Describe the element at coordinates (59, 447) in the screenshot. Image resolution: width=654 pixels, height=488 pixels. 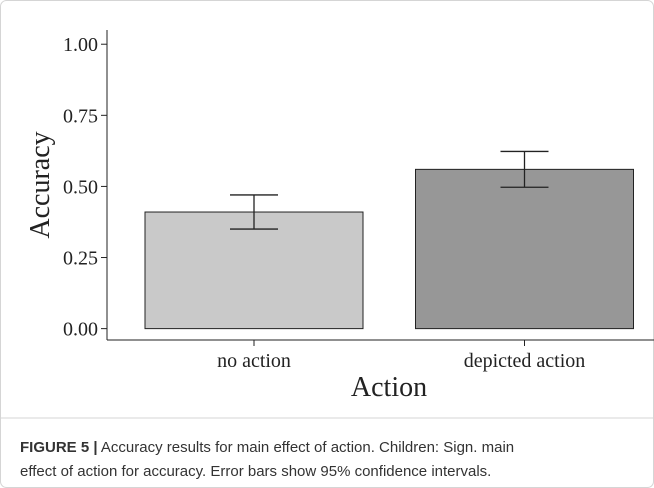
I see `caption-label: FIGURE 5 |` at that location.